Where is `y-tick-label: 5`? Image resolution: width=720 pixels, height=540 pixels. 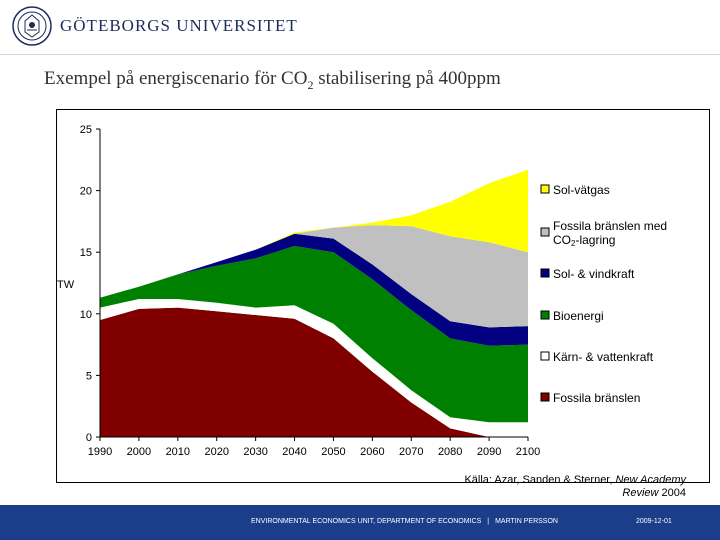
y-tick-label: 5 is located at coordinates (89, 376).